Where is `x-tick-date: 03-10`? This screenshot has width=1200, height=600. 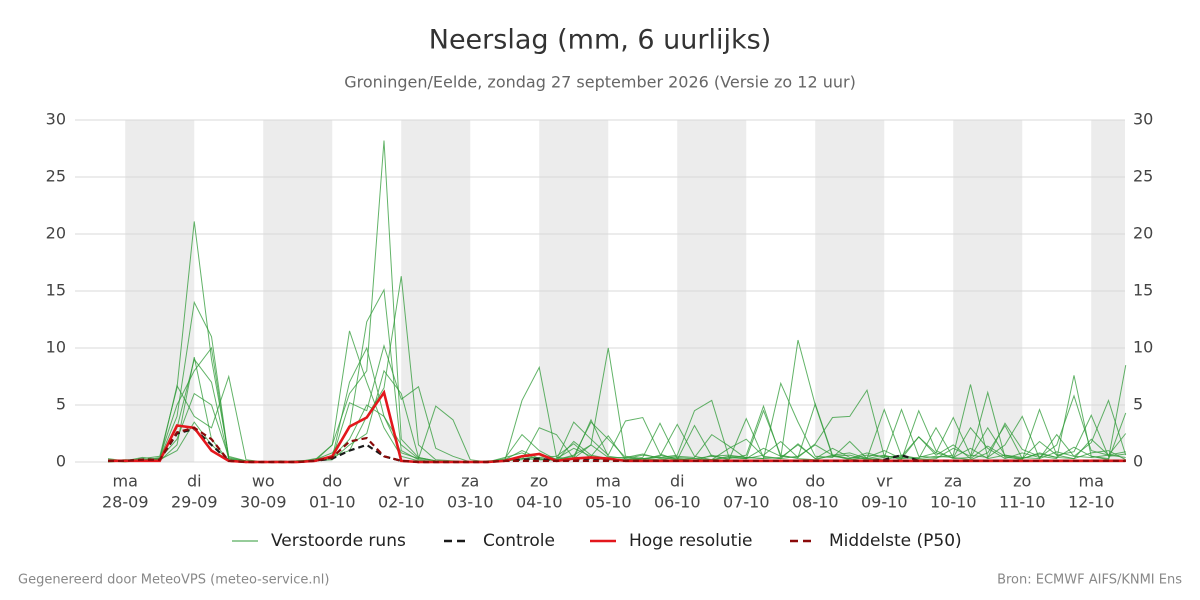 x-tick-date: 03-10 is located at coordinates (470, 502).